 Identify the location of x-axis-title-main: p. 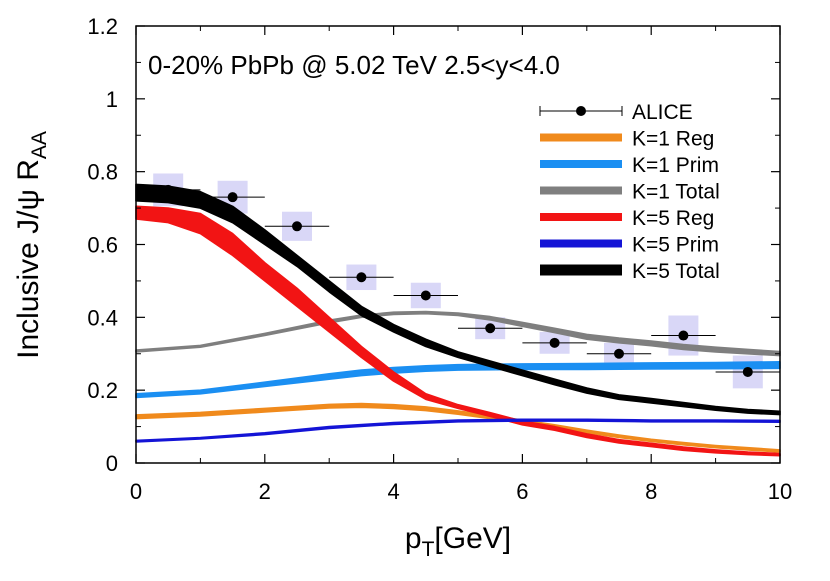
(413, 538).